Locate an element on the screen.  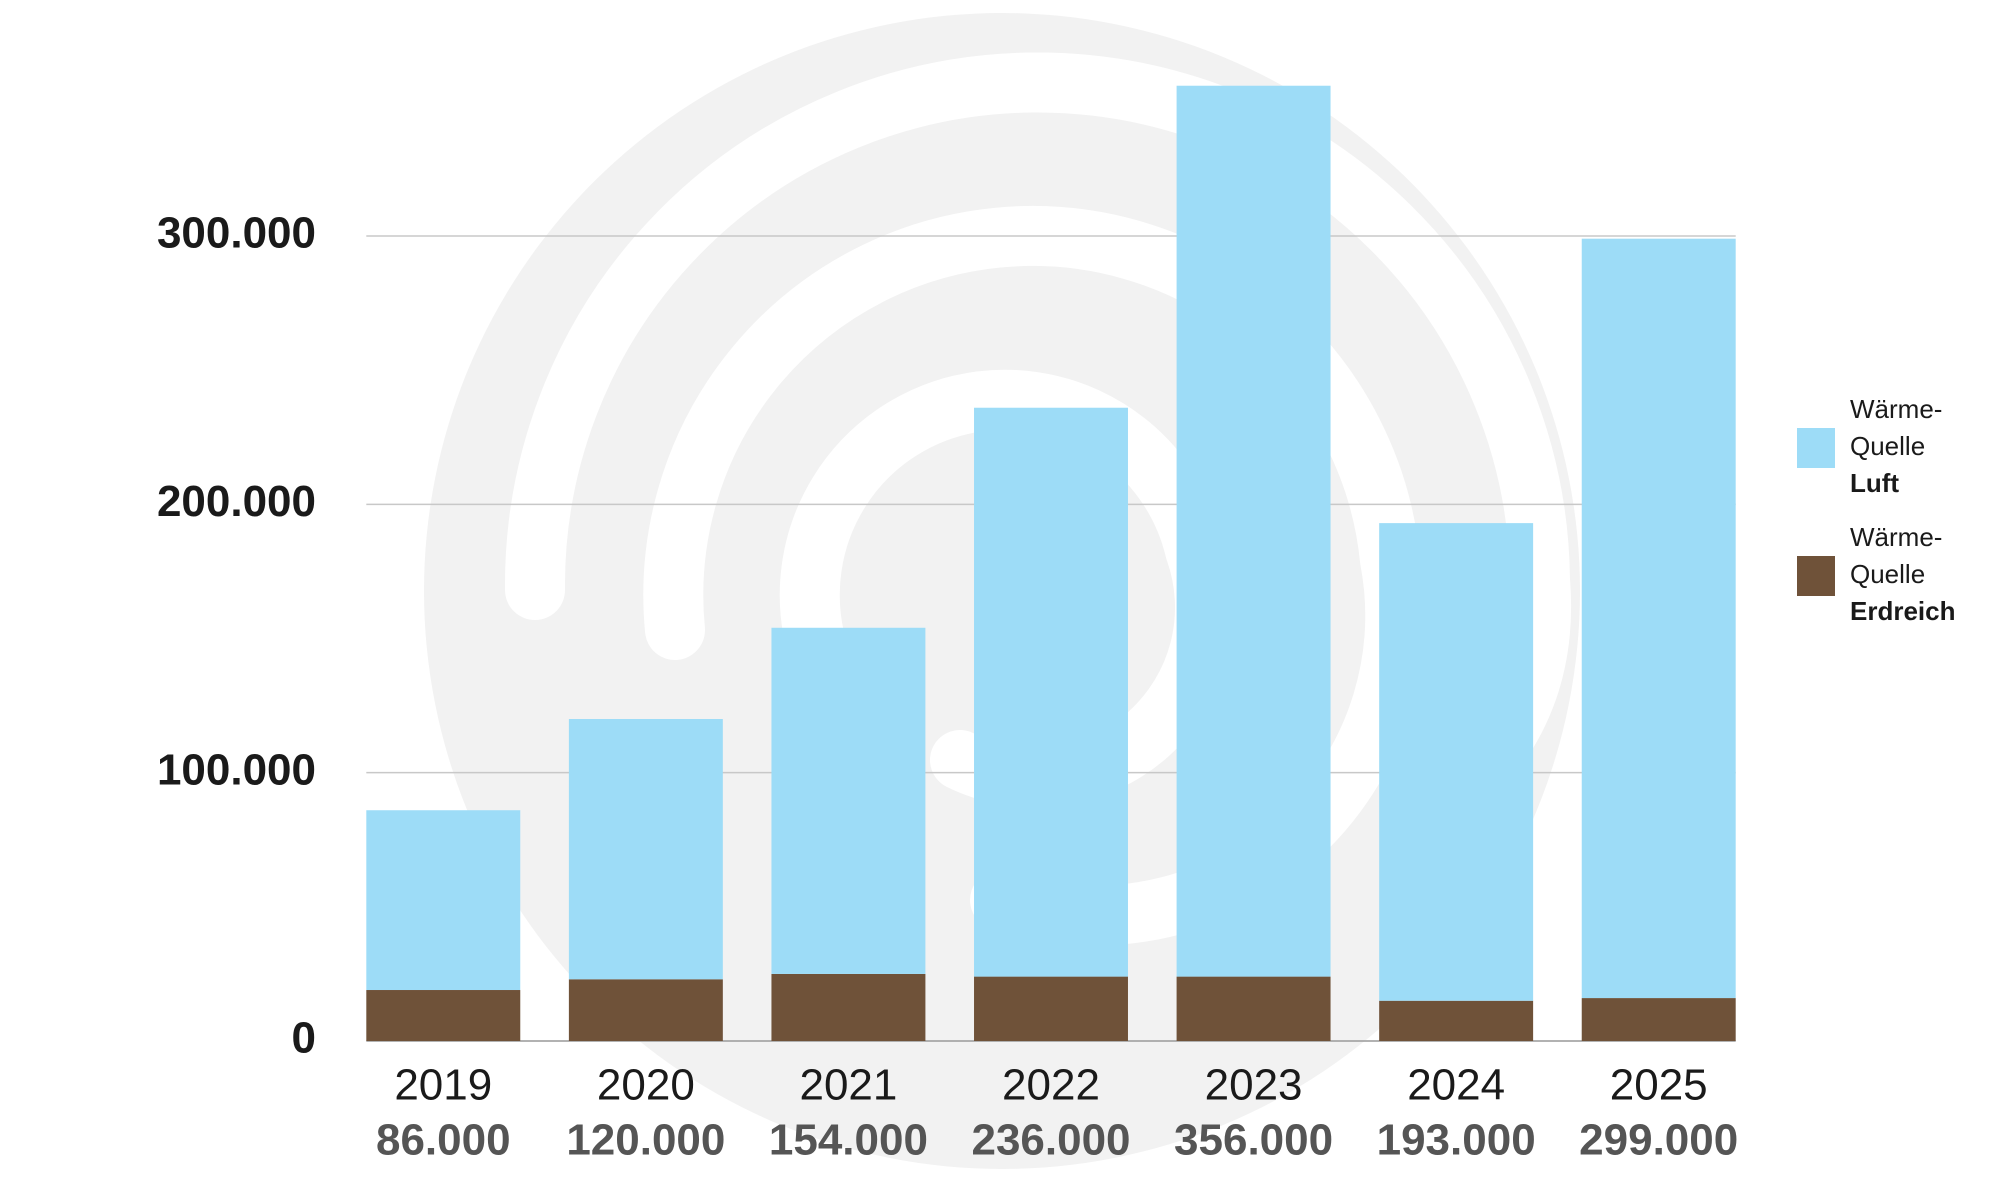
y-tick-label: 0 is located at coordinates (304, 1038).